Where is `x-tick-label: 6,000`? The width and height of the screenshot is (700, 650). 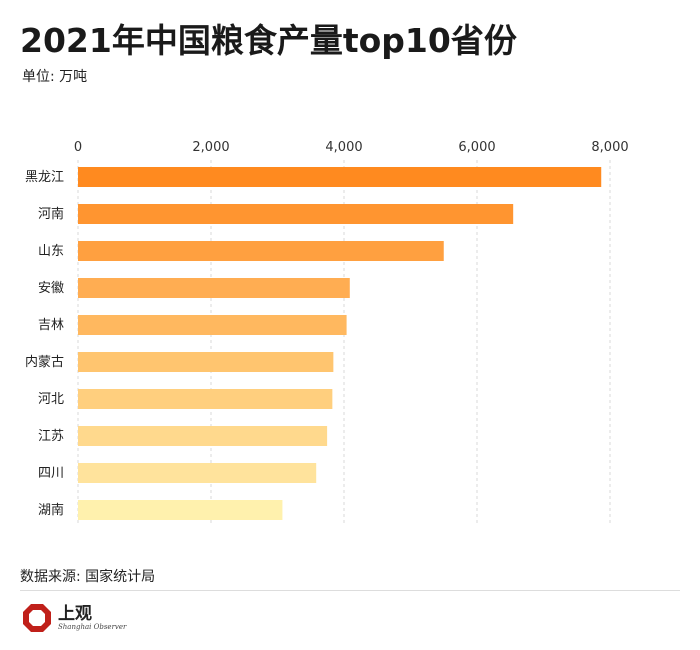 x-tick-label: 6,000 is located at coordinates (476, 147).